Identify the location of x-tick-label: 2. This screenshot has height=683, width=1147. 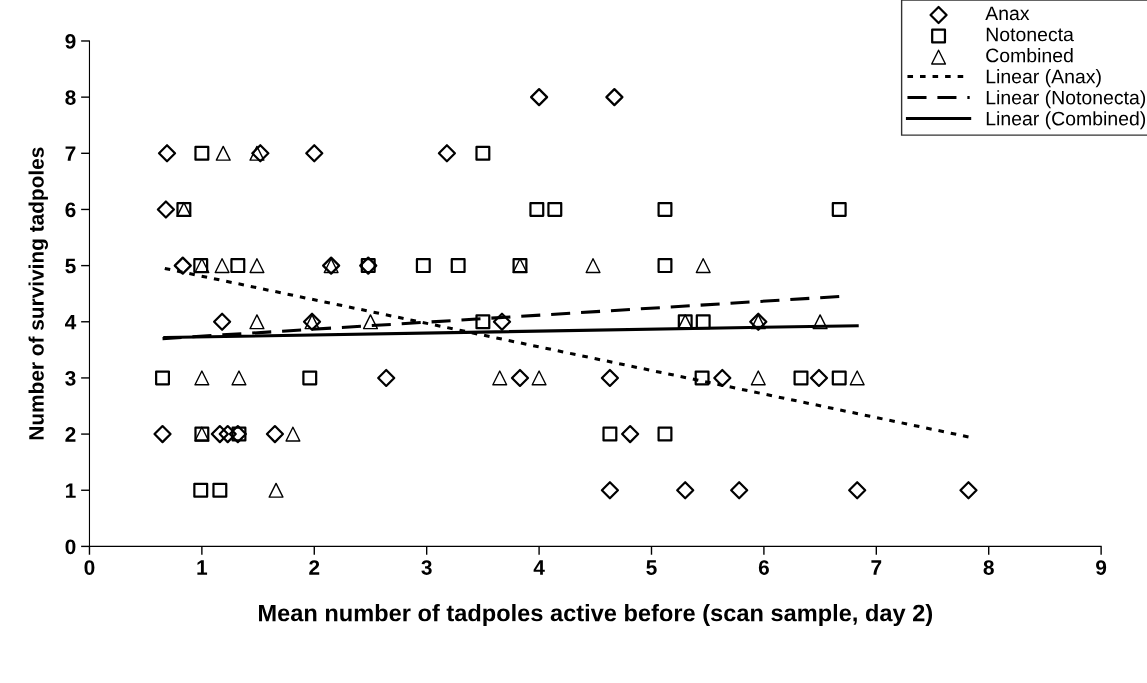
(314, 567).